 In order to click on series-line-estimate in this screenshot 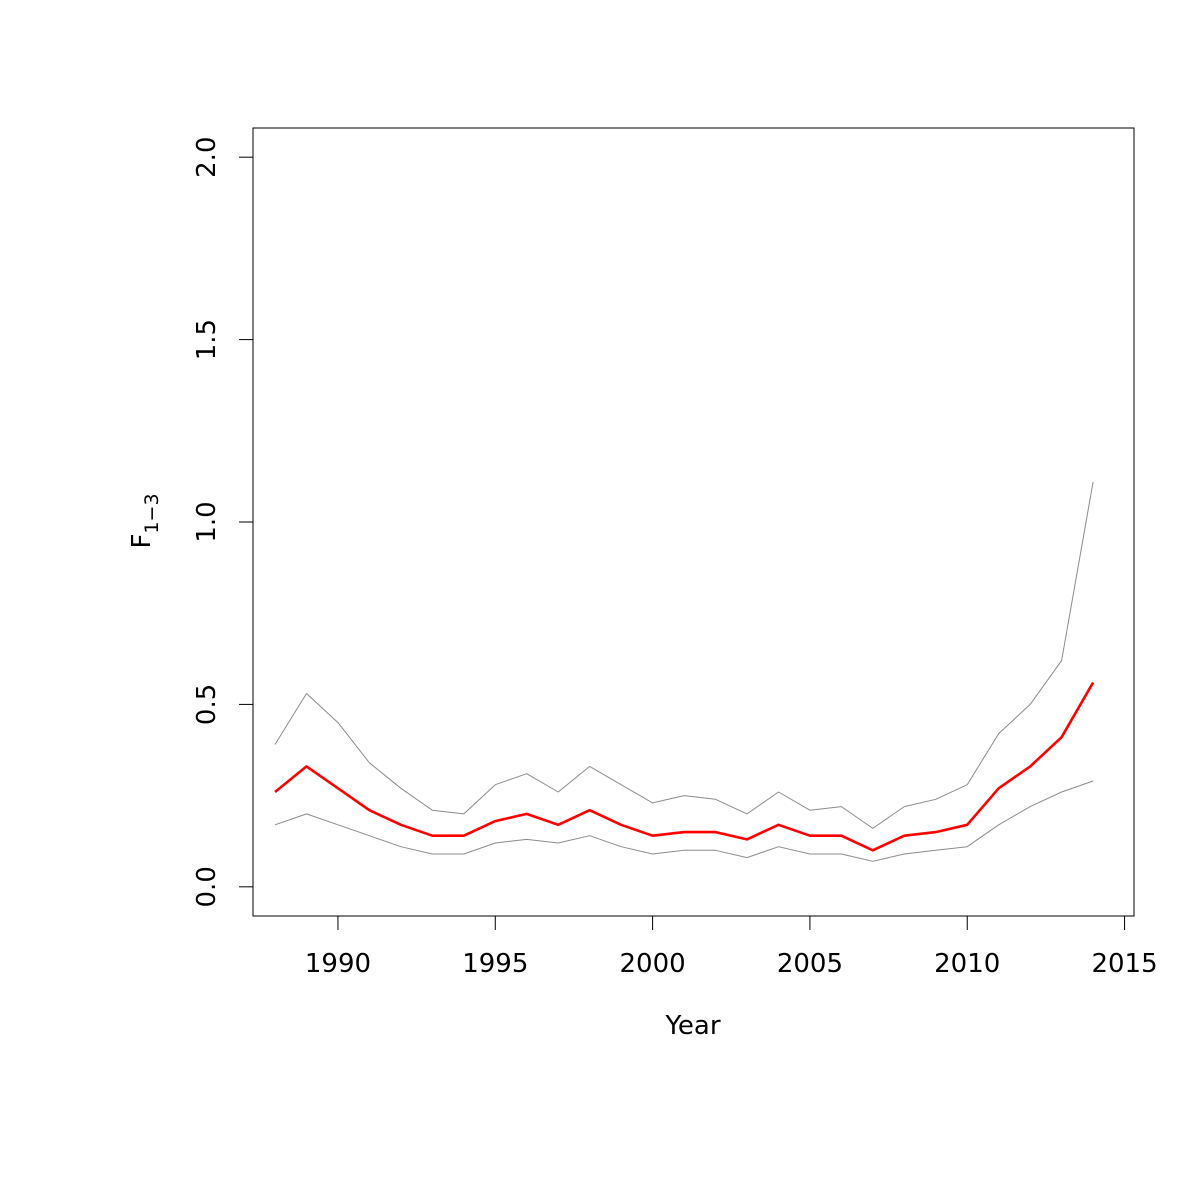, I will do `click(684, 766)`.